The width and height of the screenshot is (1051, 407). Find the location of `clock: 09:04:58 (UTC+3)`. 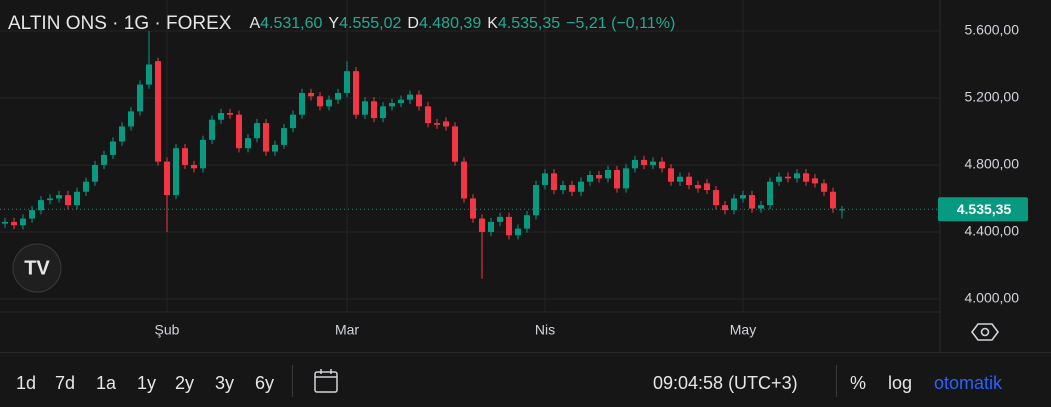

clock: 09:04:58 (UTC+3) is located at coordinates (725, 383).